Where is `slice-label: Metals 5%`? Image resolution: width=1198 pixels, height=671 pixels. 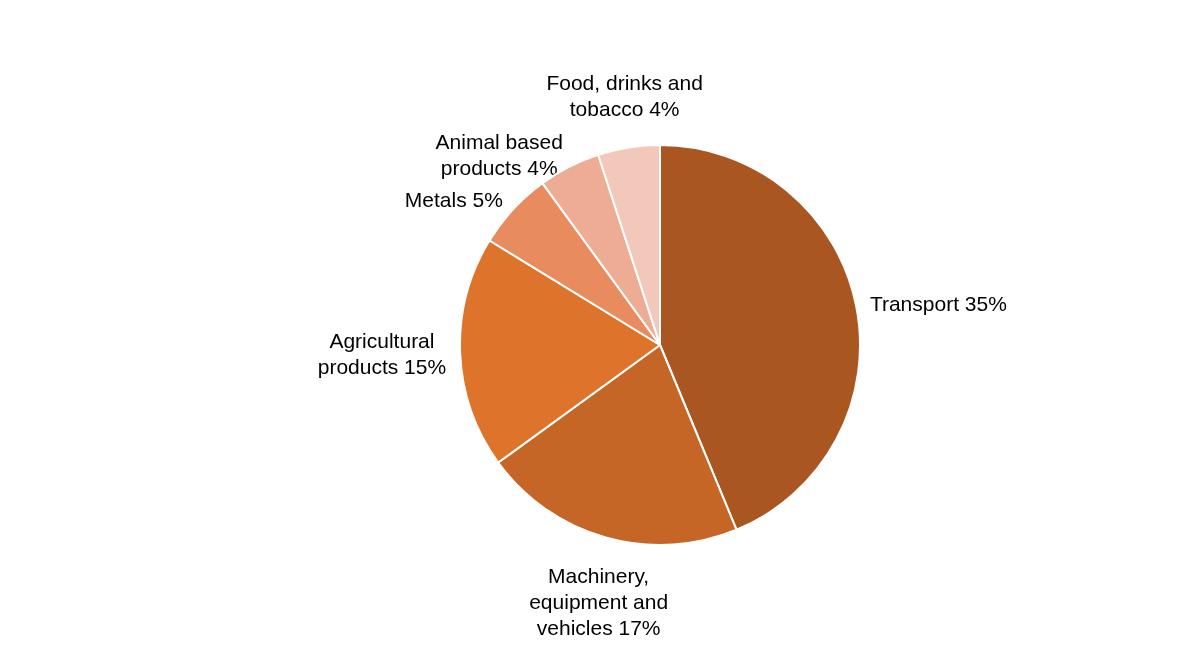 slice-label: Metals 5% is located at coordinates (453, 200).